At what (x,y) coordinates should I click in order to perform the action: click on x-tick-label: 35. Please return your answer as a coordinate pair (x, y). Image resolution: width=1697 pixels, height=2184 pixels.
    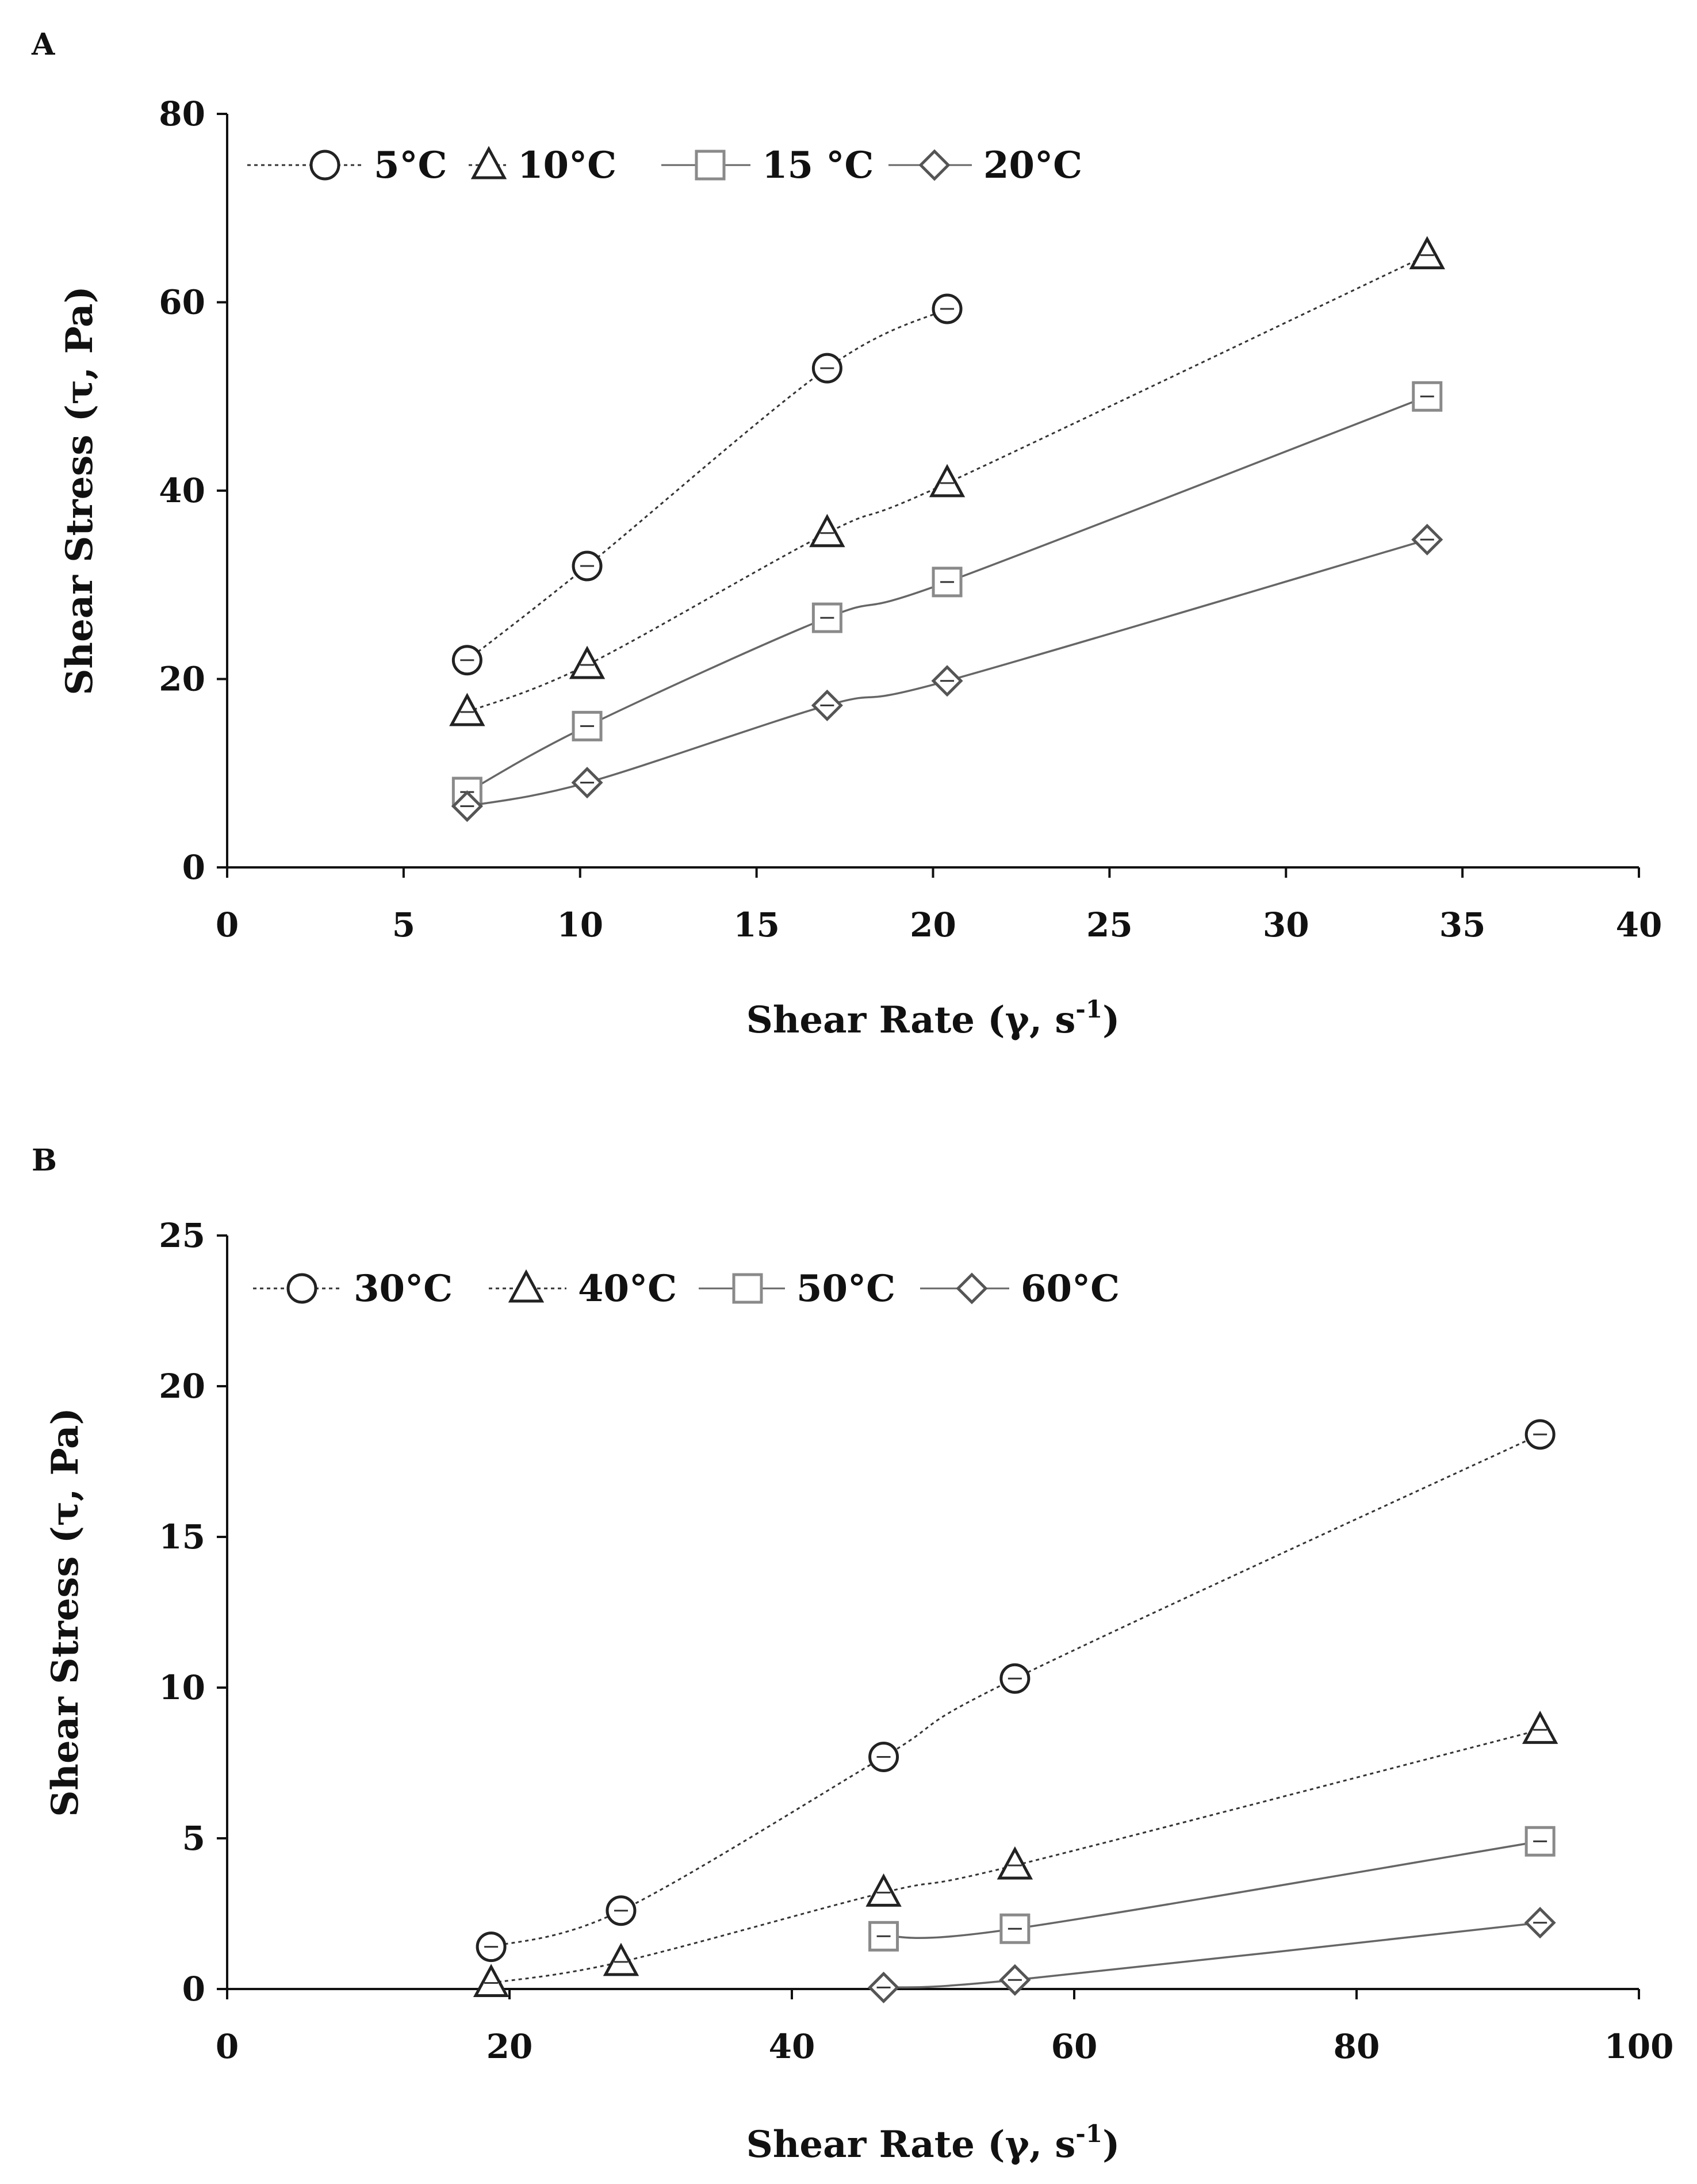
    Looking at the image, I should click on (1462, 924).